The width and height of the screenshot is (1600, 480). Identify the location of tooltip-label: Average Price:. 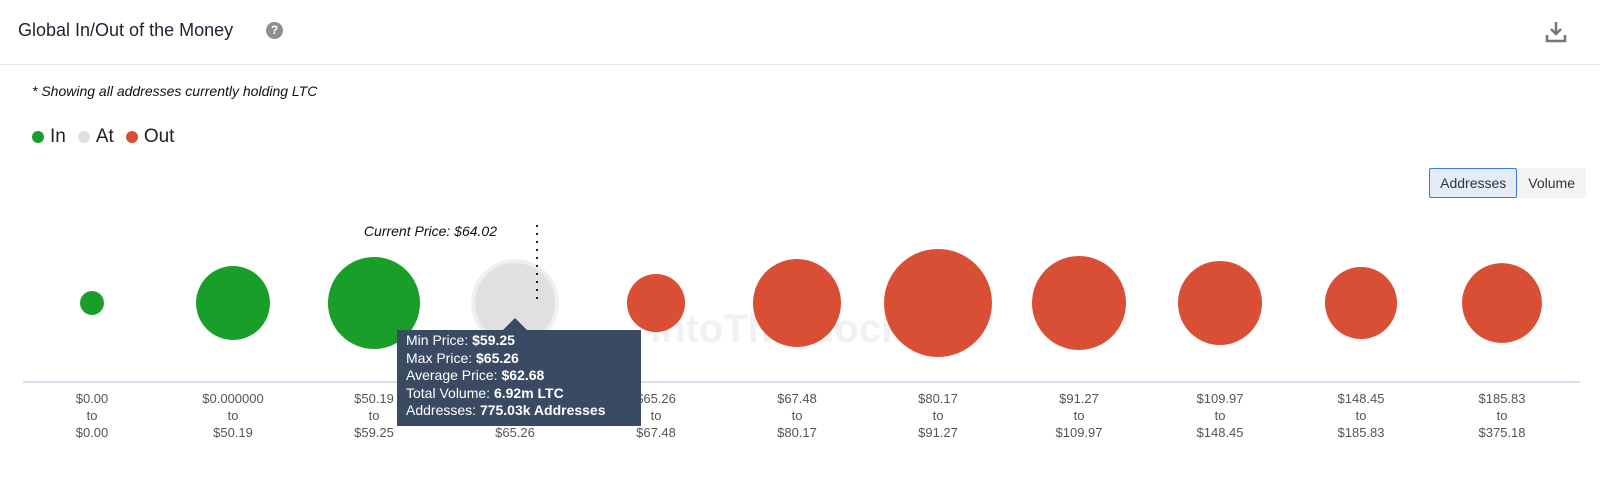
(452, 375).